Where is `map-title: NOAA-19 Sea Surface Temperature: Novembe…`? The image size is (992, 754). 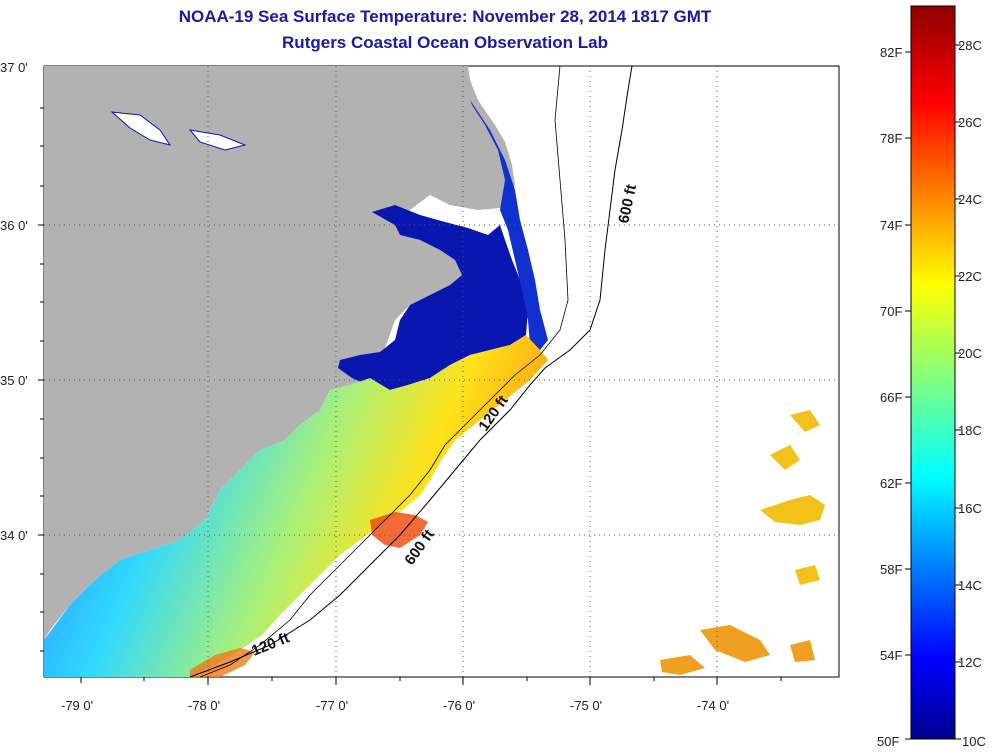
map-title: NOAA-19 Sea Surface Temperature: Novembe… is located at coordinates (445, 16).